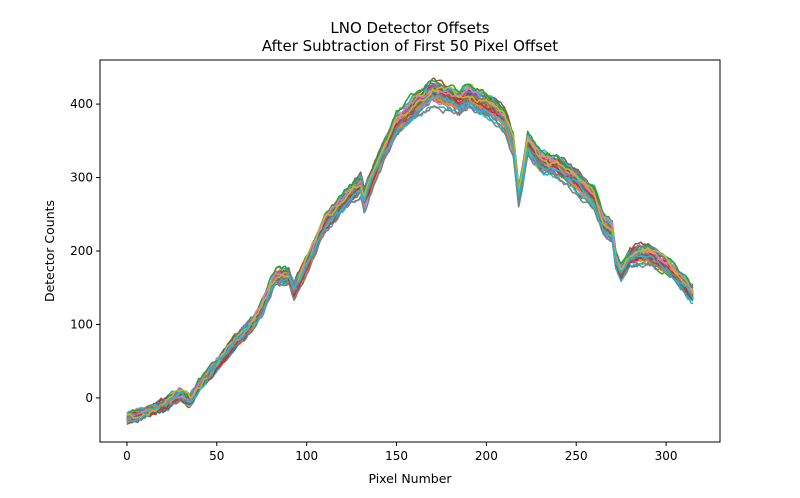 The image size is (800, 498). Describe the element at coordinates (410, 478) in the screenshot. I see `x-axis-label: Pixel Number` at that location.